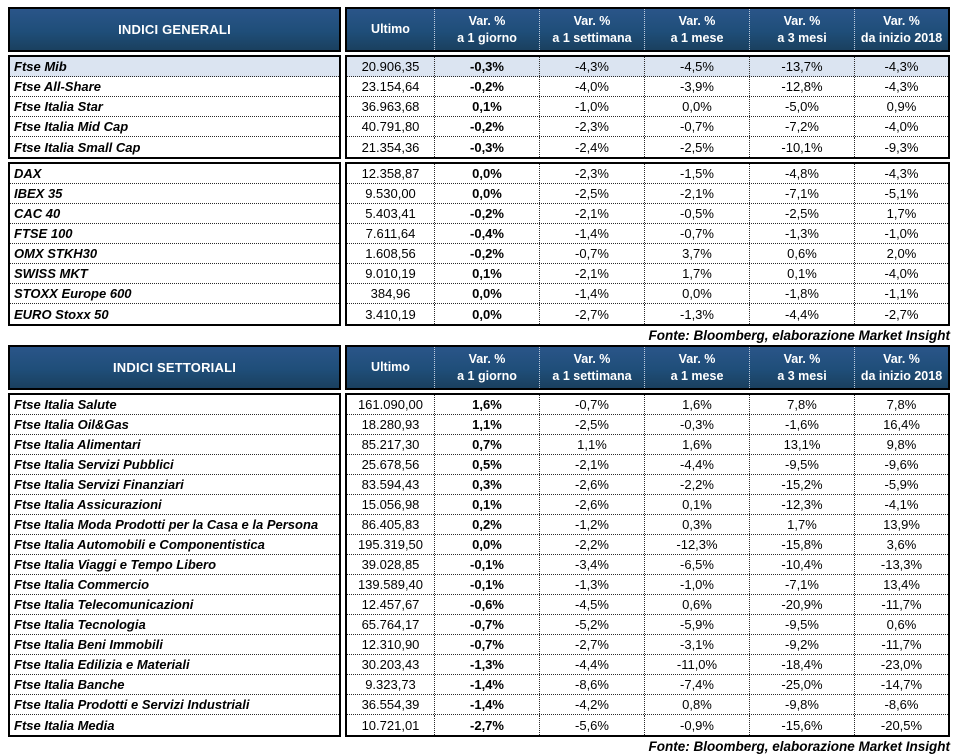 Image resolution: width=957 pixels, height=756 pixels. Describe the element at coordinates (901, 604) in the screenshot. I see `cell-var-da-inizio-2018: -11,7%` at that location.